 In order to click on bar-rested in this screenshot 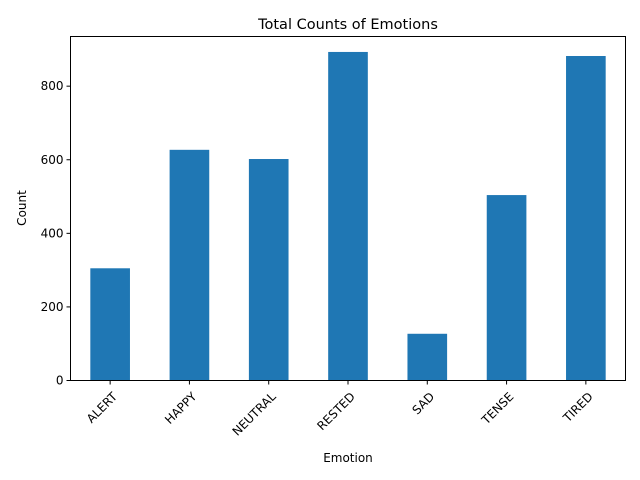, I will do `click(348, 216)`.